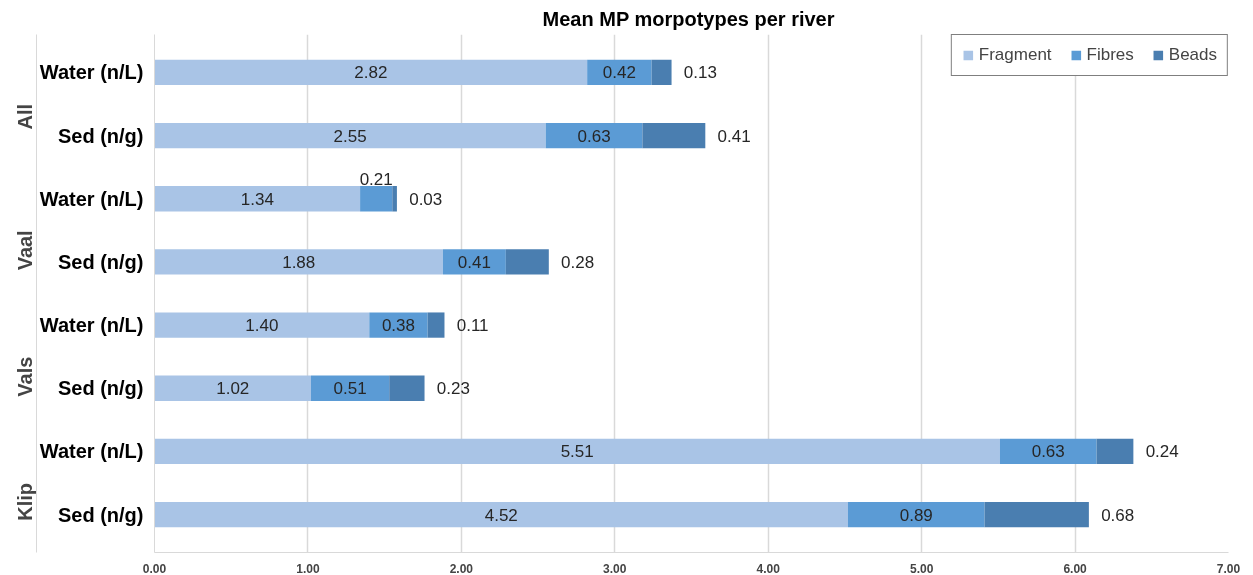  I want to click on x-tick-label: 4.00, so click(768, 568).